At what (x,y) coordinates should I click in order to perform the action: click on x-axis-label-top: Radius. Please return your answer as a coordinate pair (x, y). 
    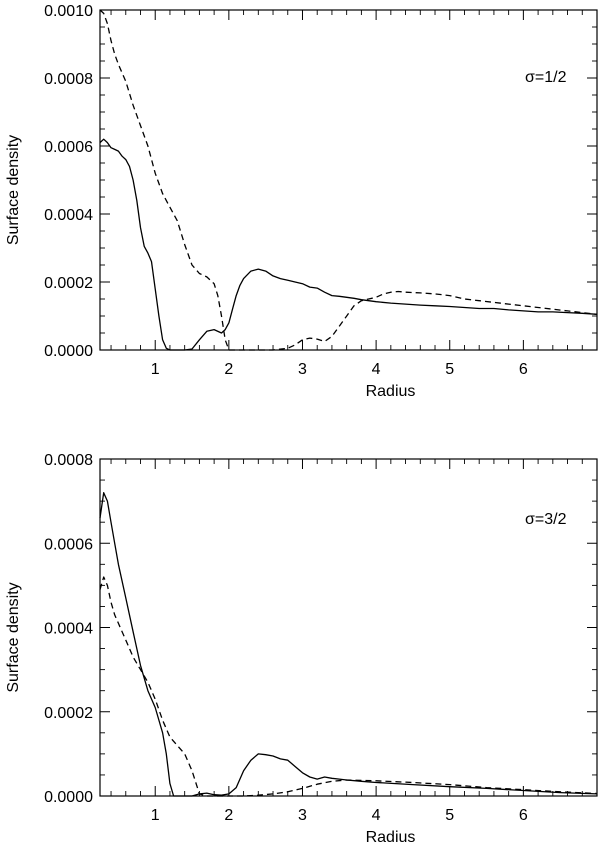
    Looking at the image, I should click on (391, 391).